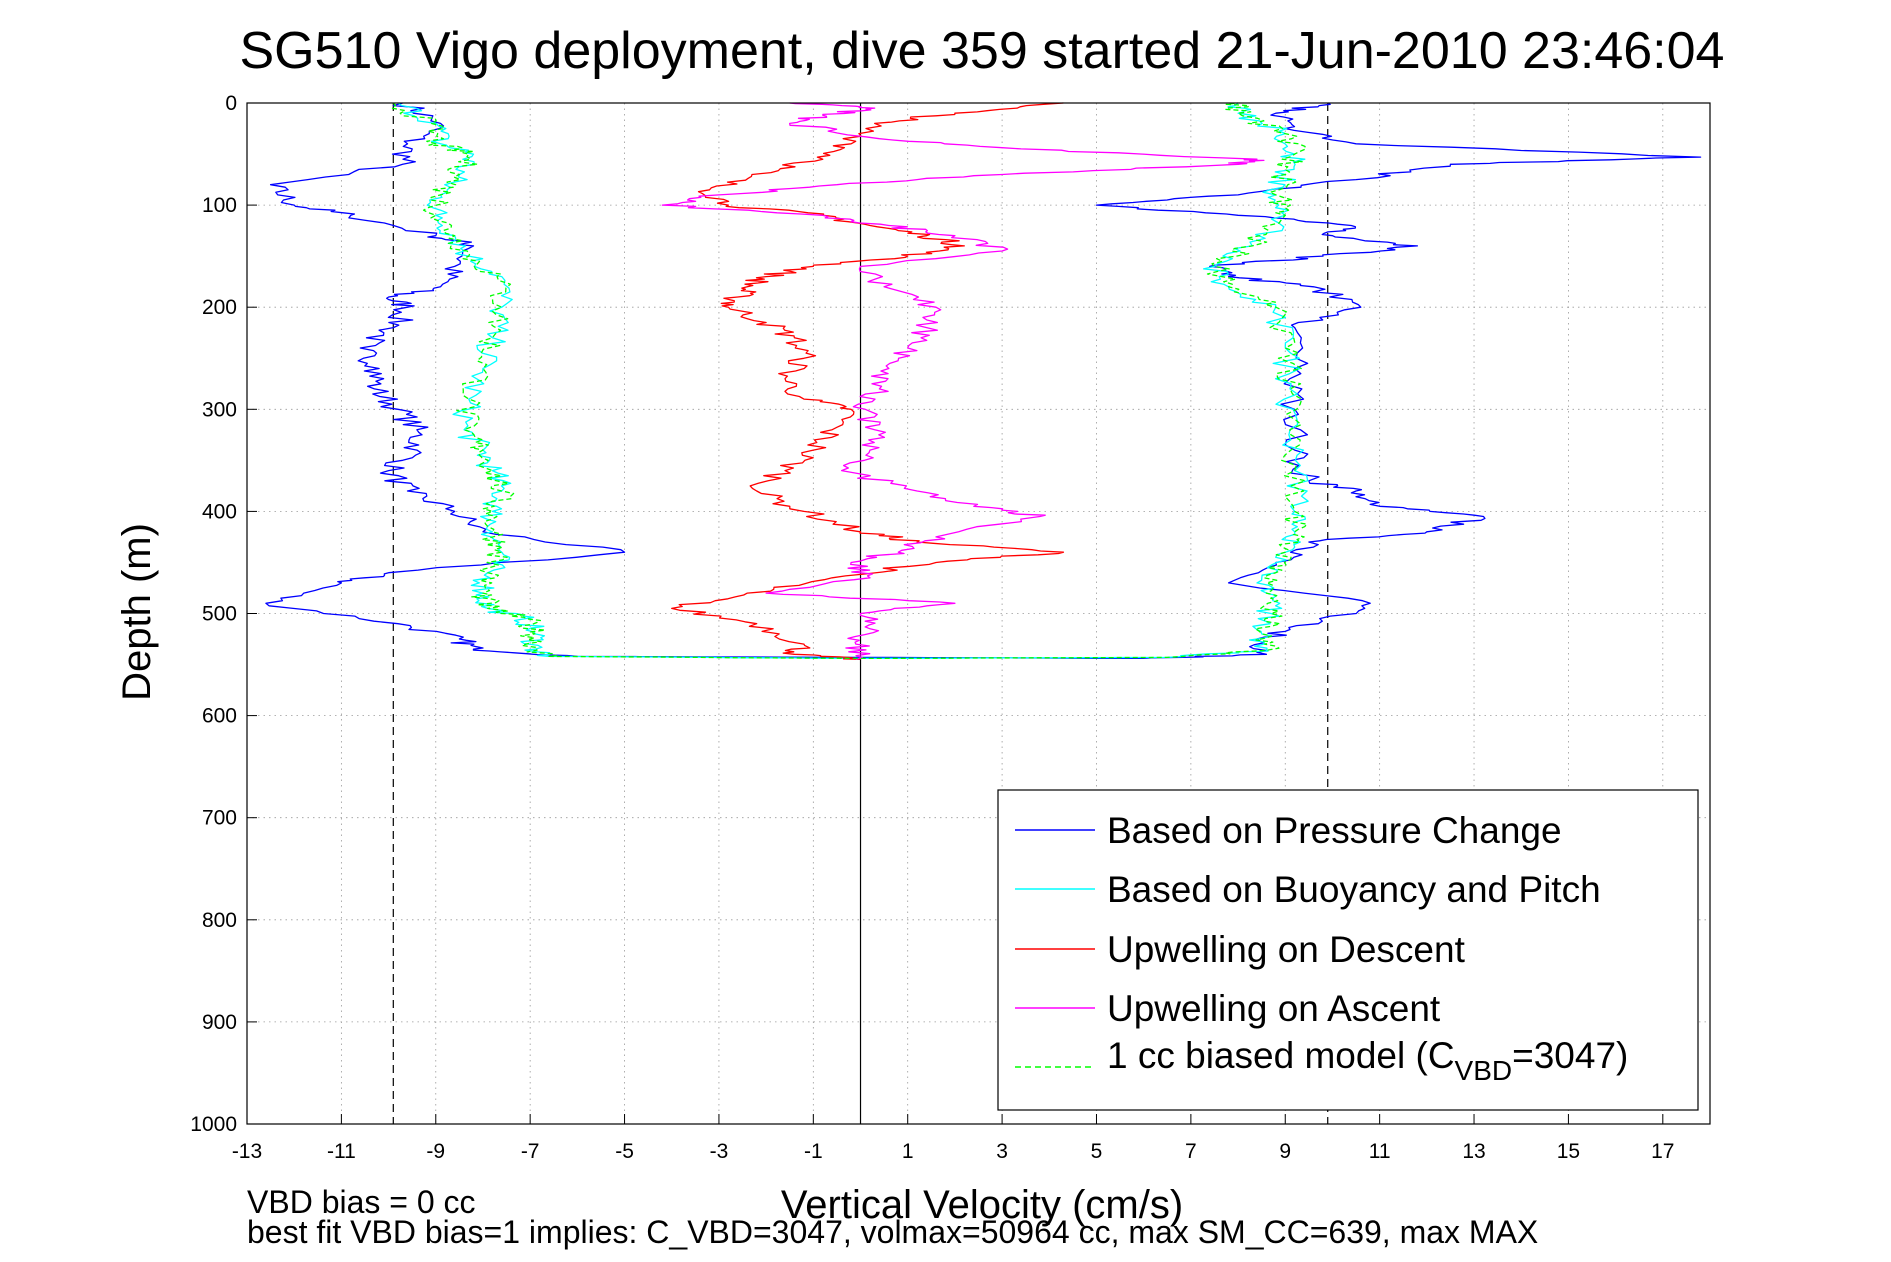 The height and width of the screenshot is (1262, 1891). Describe the element at coordinates (213, 1124) in the screenshot. I see `y-tick-label: 1000` at that location.